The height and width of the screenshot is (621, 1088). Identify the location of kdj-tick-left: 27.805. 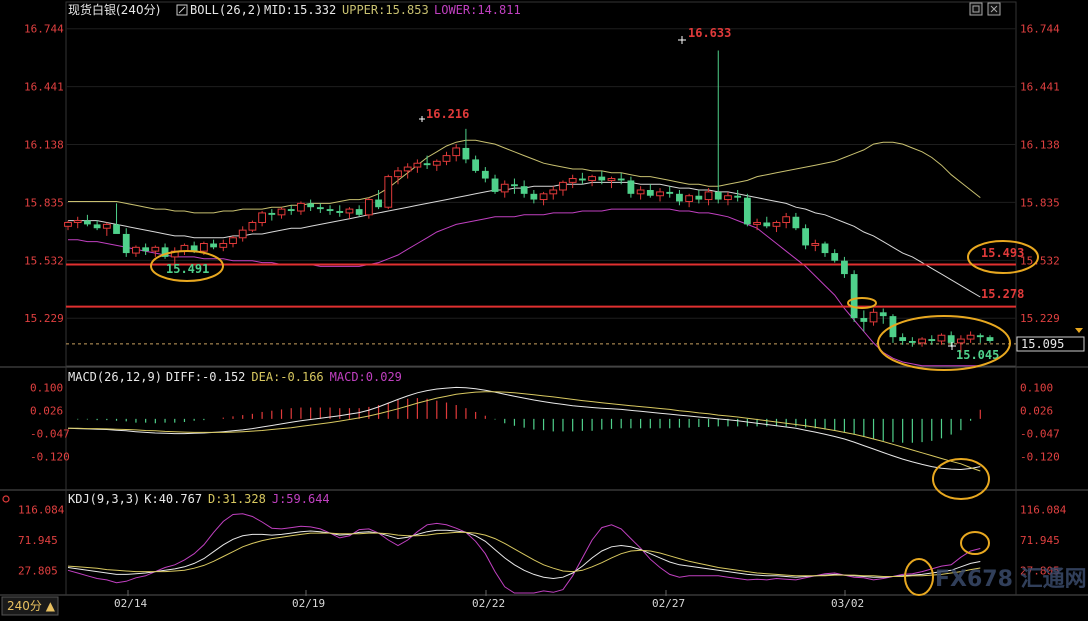
(38, 570).